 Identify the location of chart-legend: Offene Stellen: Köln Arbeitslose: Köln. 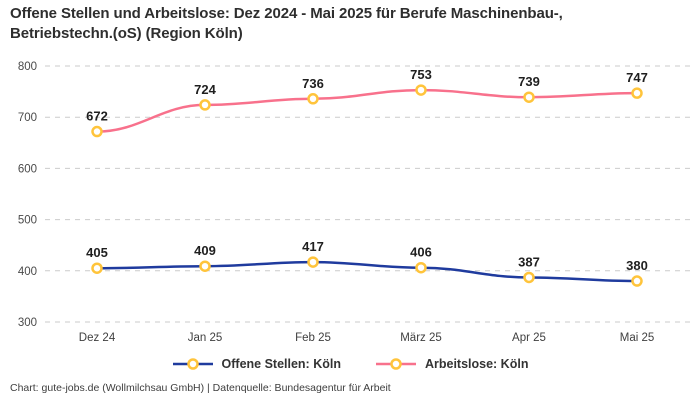
(350, 364).